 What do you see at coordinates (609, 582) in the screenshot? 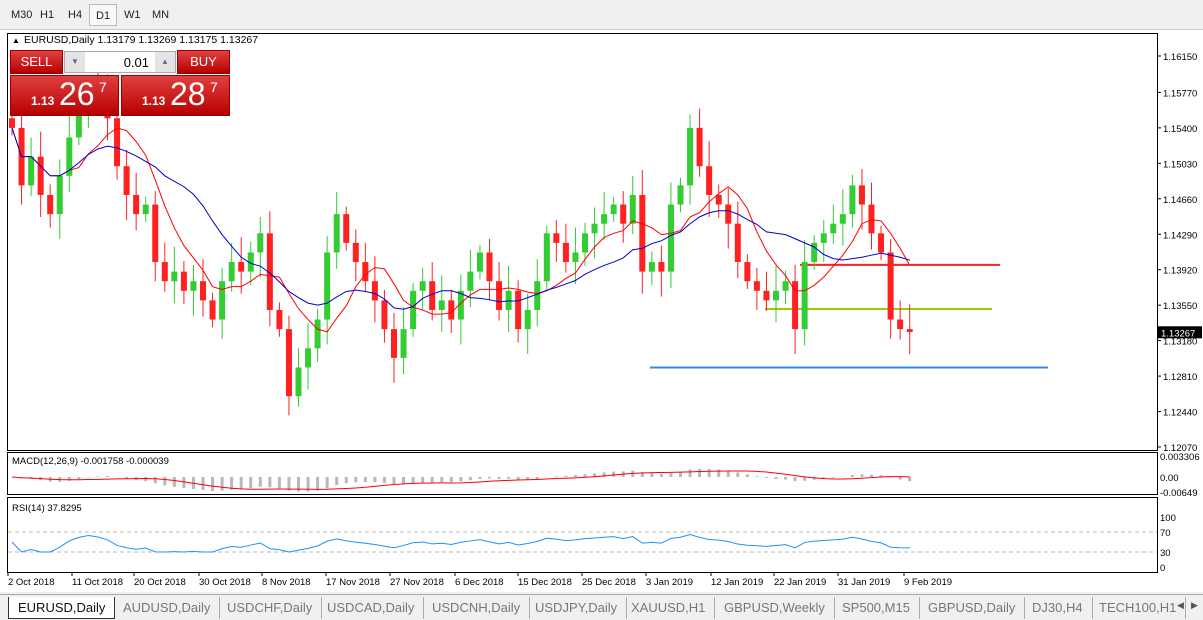
I see `date-label: 25 Dec 2018` at bounding box center [609, 582].